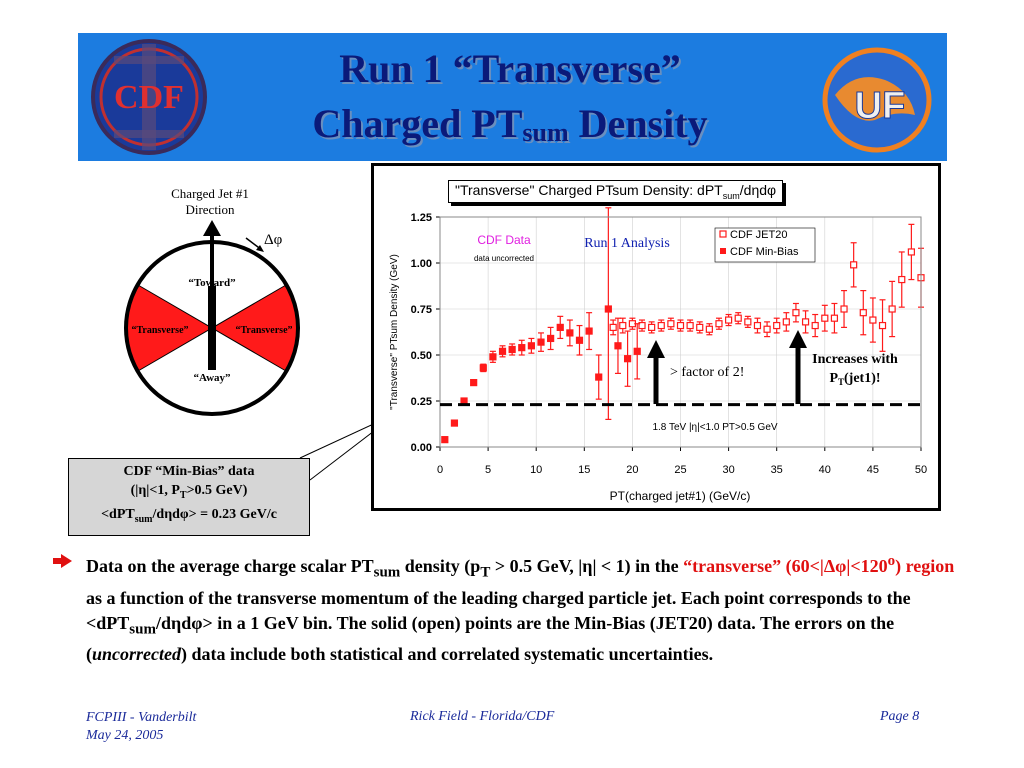 This screenshot has height=768, width=1024. I want to click on x-tick-label: 50, so click(921, 470).